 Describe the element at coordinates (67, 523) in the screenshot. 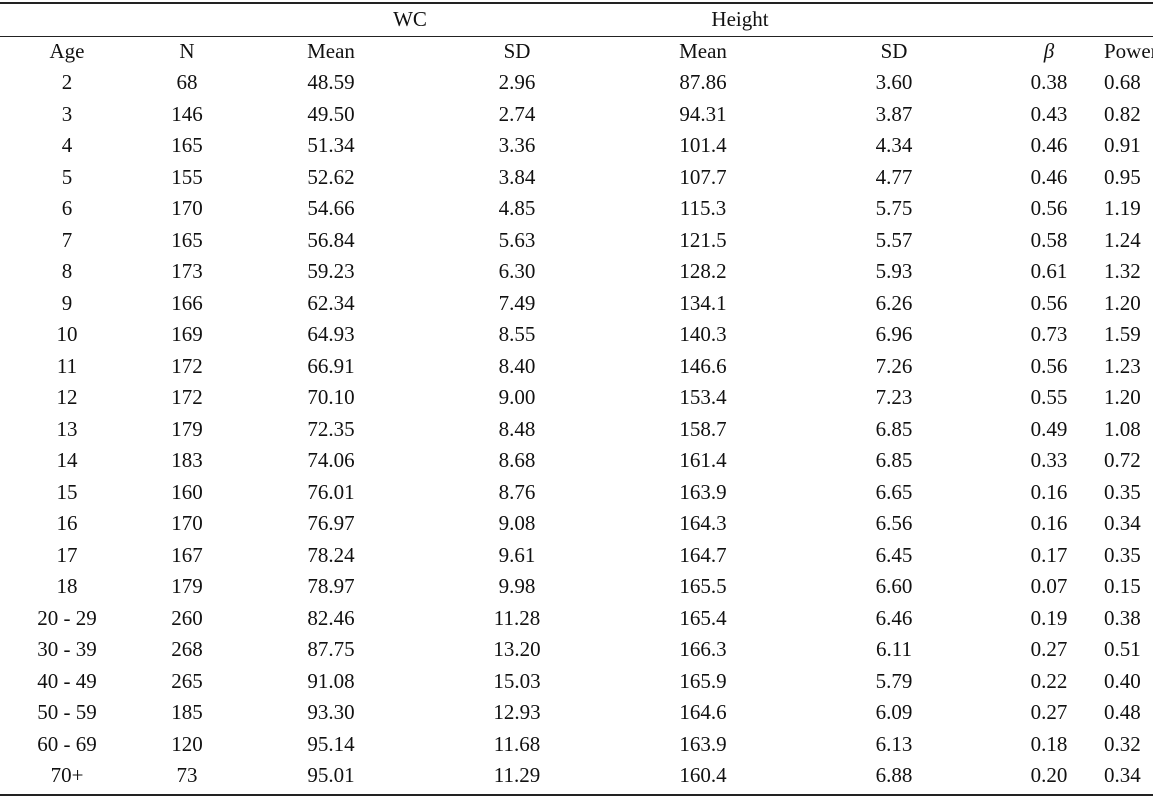

I see `cell-age: 16` at that location.